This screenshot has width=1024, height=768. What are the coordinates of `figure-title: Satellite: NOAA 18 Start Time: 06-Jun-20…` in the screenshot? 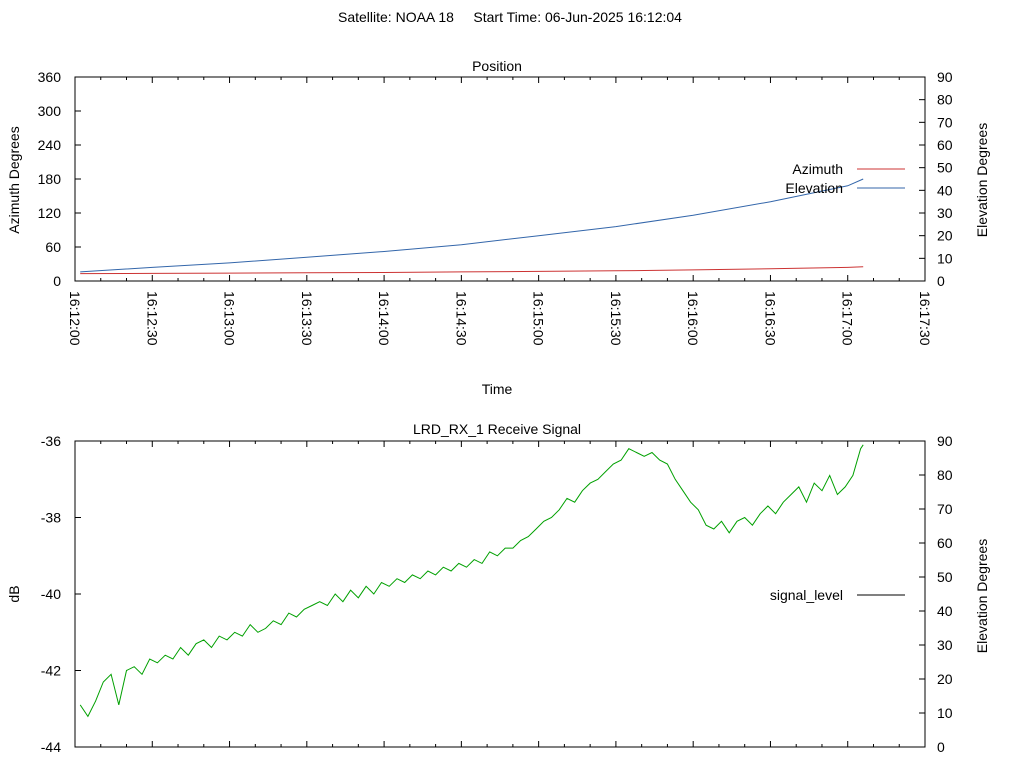 It's located at (510, 17).